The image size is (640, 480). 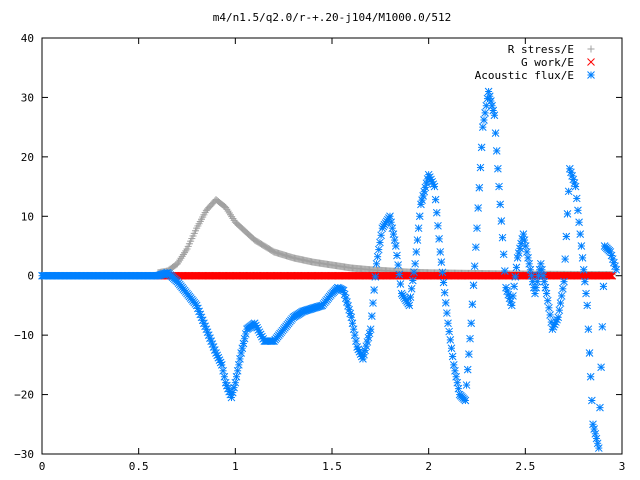 What do you see at coordinates (235, 466) in the screenshot?
I see `x-tick-label: 1` at bounding box center [235, 466].